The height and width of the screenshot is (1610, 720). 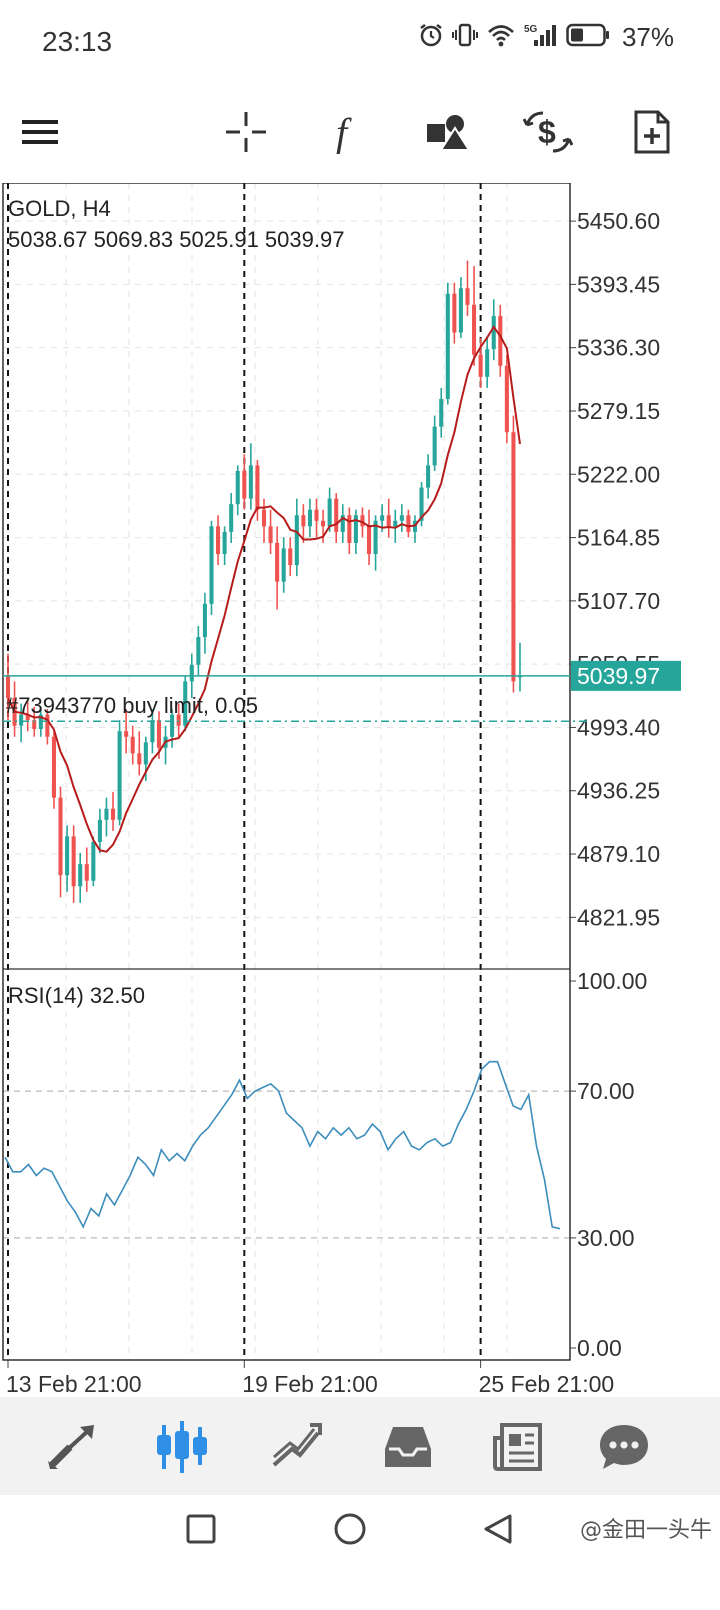 I want to click on battery-percent: 37%, so click(x=647, y=37).